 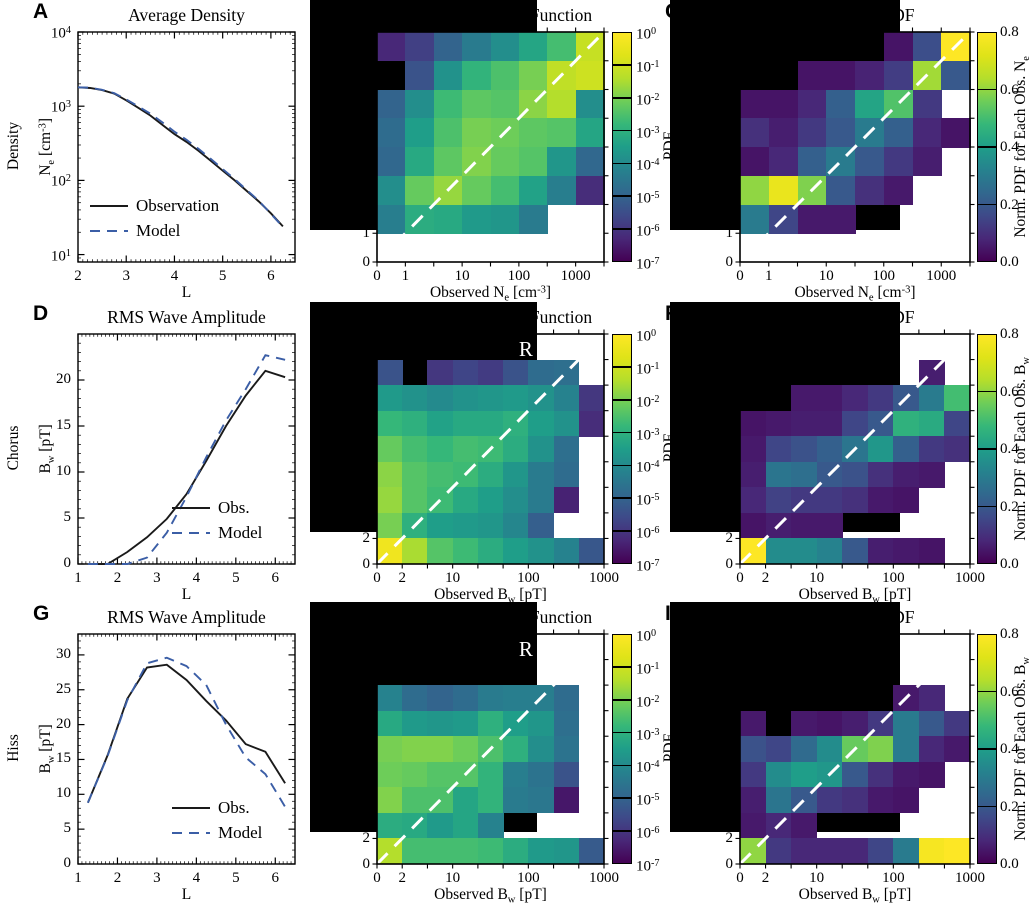 I want to click on panel-letter-a: A, so click(x=41, y=11).